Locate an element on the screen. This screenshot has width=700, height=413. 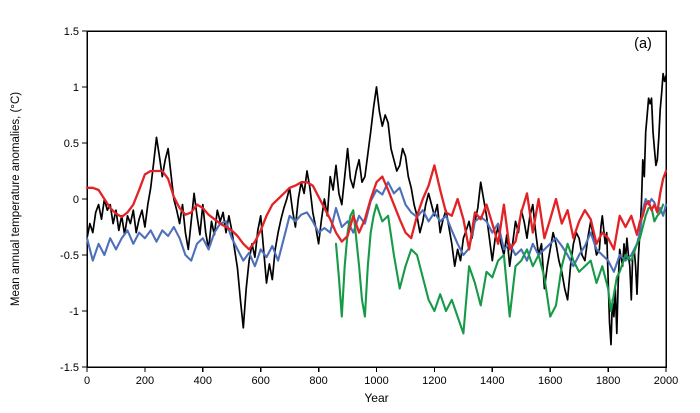
x-tick-label: 1200 is located at coordinates (434, 381).